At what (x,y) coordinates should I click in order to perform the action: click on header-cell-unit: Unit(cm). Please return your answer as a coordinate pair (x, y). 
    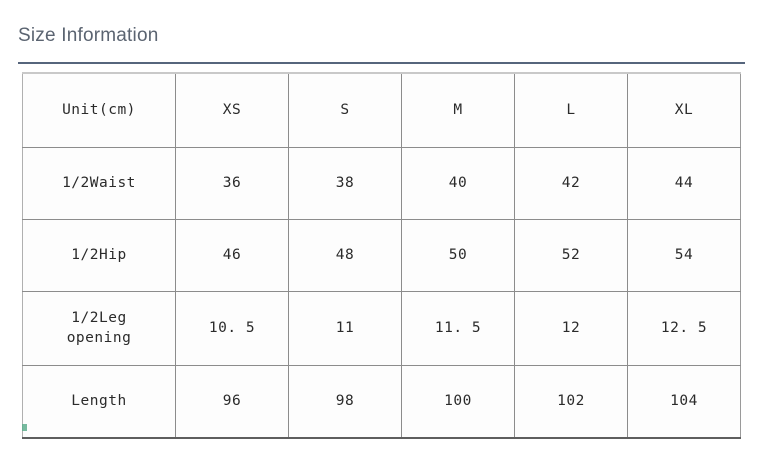
    Looking at the image, I should click on (99, 110).